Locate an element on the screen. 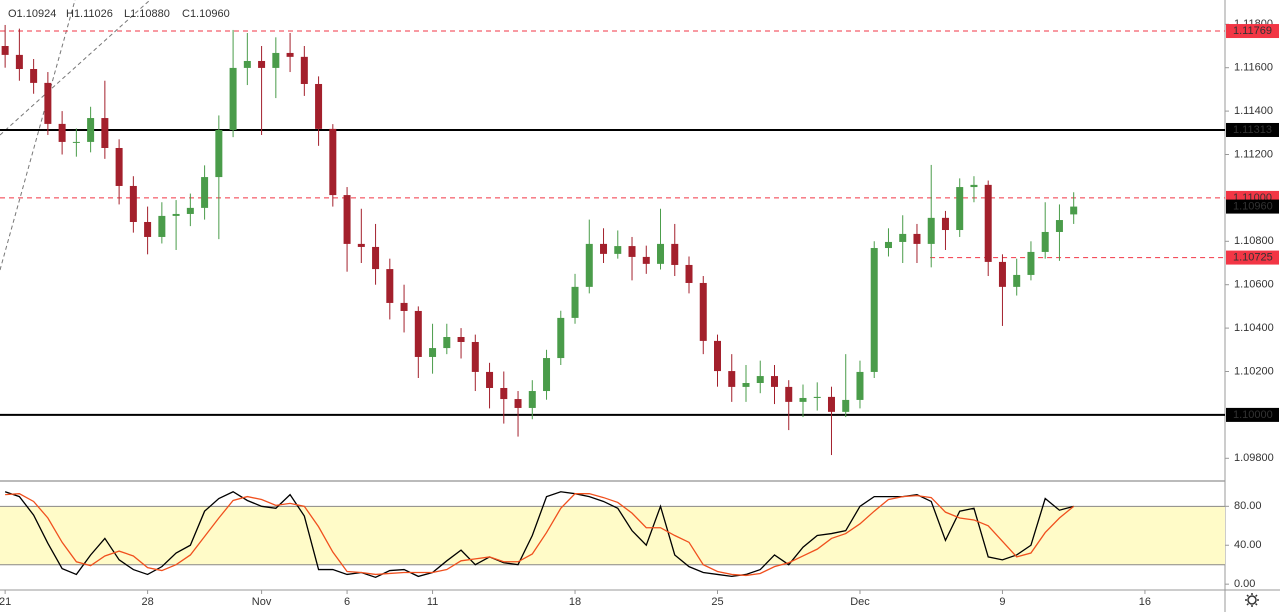  price-level-label: 1.10725 is located at coordinates (1253, 257).